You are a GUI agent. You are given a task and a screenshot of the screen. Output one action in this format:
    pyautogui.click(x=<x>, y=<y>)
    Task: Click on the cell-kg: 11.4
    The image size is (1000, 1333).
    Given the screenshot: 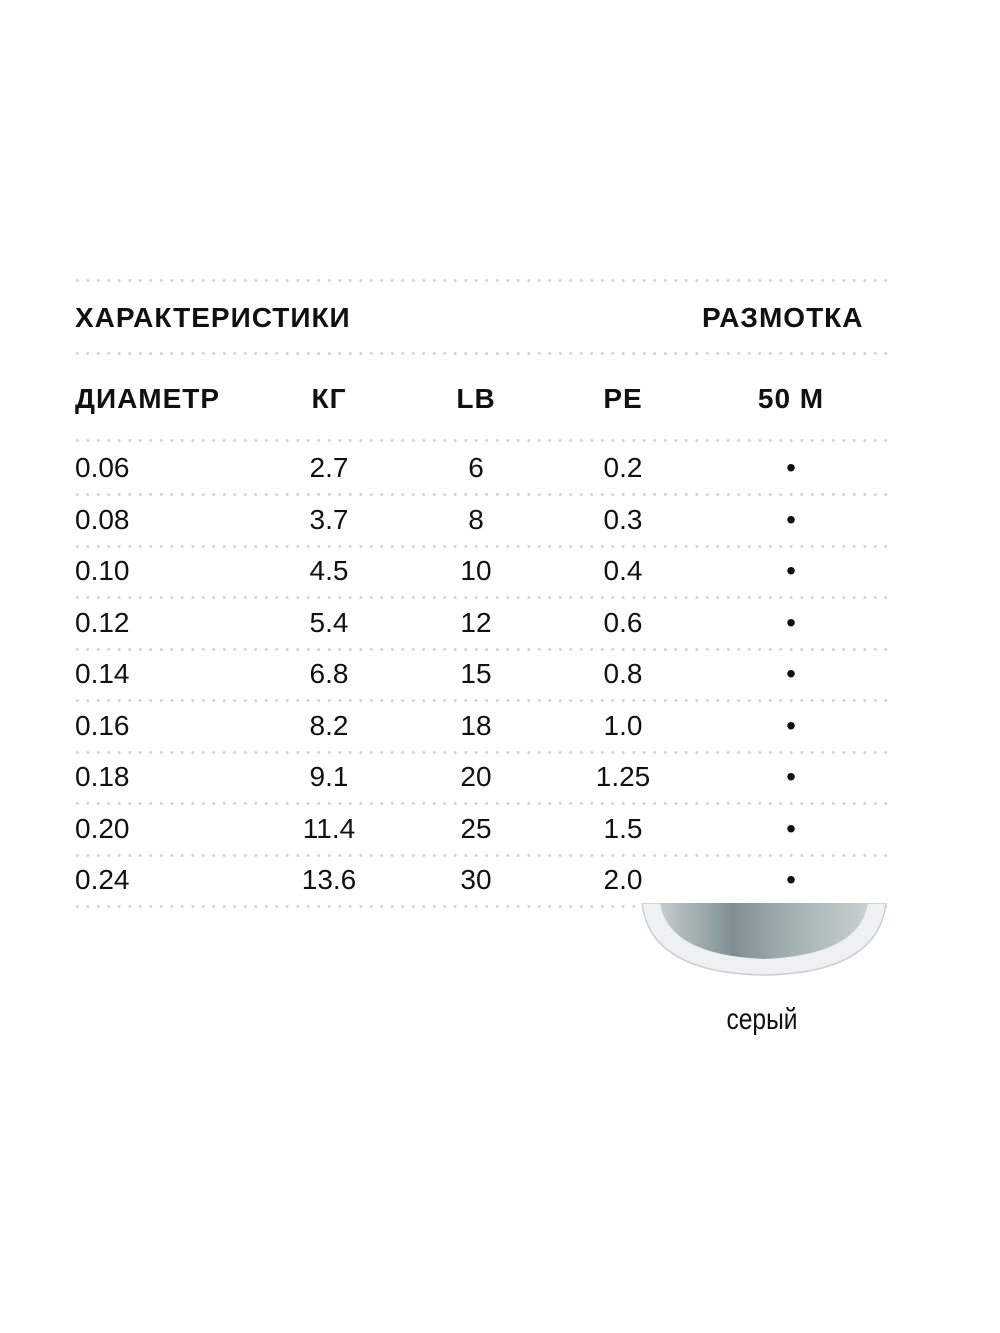 What is the action you would take?
    pyautogui.click(x=329, y=828)
    